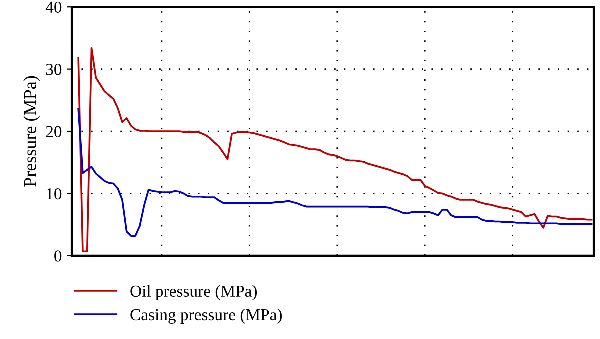 This screenshot has width=600, height=339. Describe the element at coordinates (54, 132) in the screenshot. I see `y-tick-label: 20` at that location.